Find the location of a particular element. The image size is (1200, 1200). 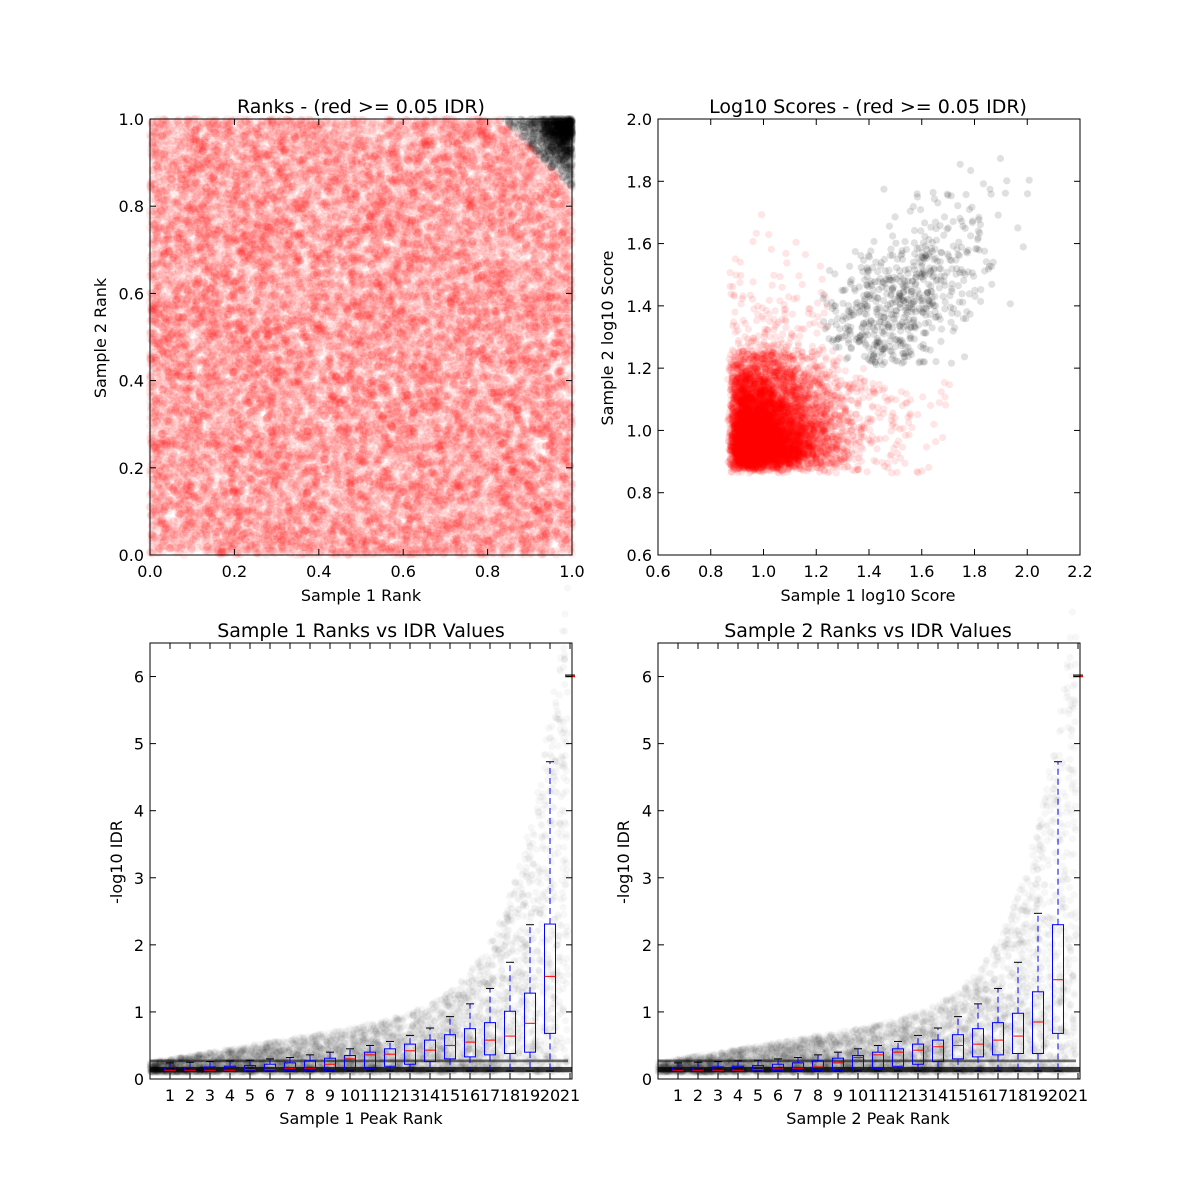

panel-title: Sample 1 Ranks vs IDR Values is located at coordinates (361, 631).